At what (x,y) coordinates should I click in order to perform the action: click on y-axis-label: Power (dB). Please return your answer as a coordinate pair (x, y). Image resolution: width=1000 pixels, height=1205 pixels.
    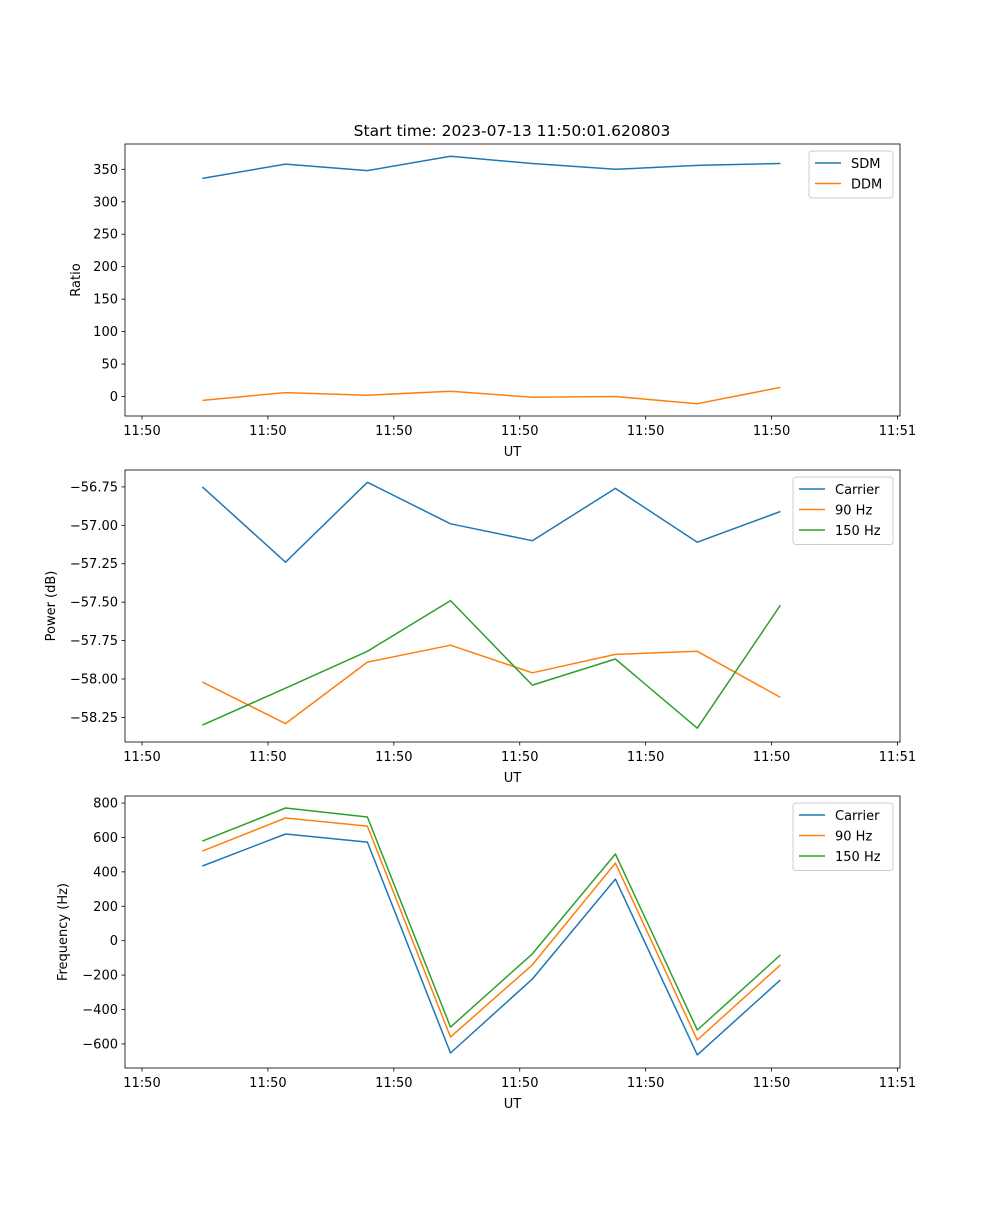
    Looking at the image, I should click on (51, 606).